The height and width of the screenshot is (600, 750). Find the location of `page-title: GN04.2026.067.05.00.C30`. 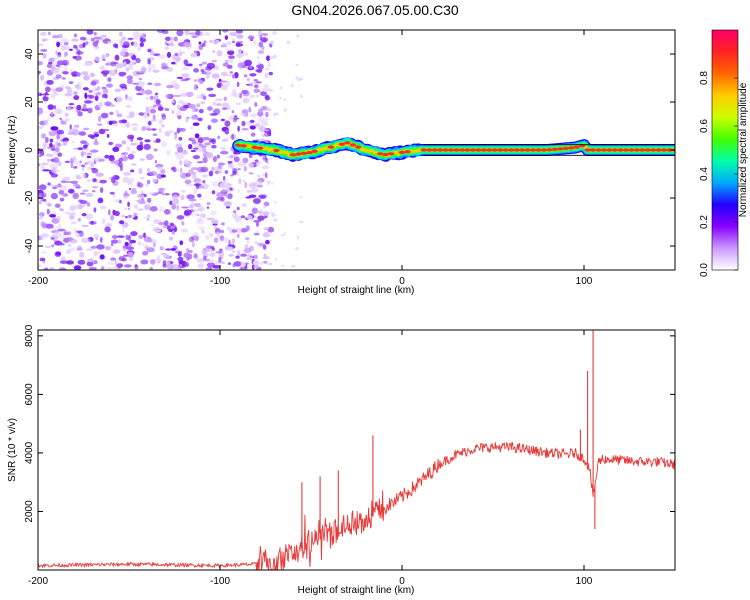

page-title: GN04.2026.067.05.00.C30 is located at coordinates (375, 10).